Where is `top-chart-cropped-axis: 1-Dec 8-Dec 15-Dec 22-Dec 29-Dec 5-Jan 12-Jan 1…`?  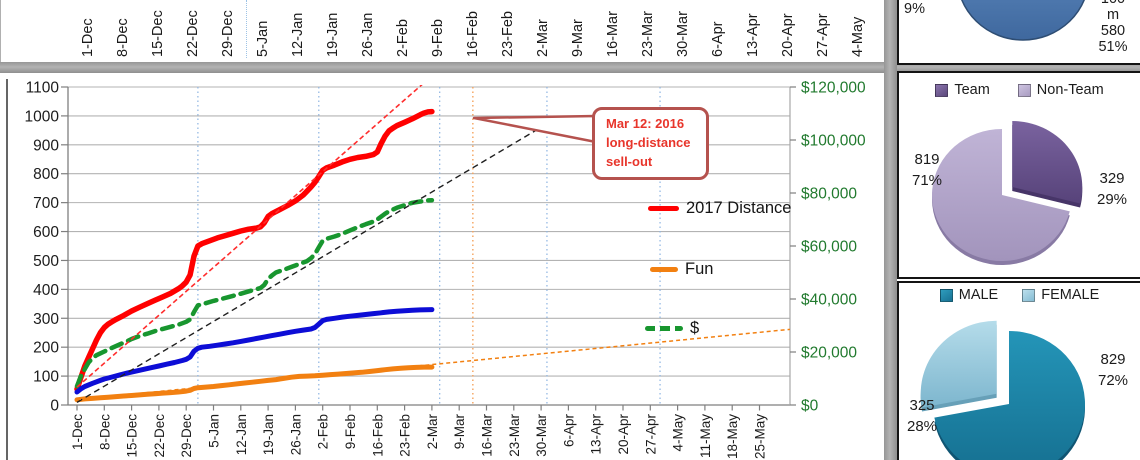 top-chart-cropped-axis: 1-Dec 8-Dec 15-Dec 22-Dec 29-Dec 5-Jan 12-Jan 1… is located at coordinates (442, 31).